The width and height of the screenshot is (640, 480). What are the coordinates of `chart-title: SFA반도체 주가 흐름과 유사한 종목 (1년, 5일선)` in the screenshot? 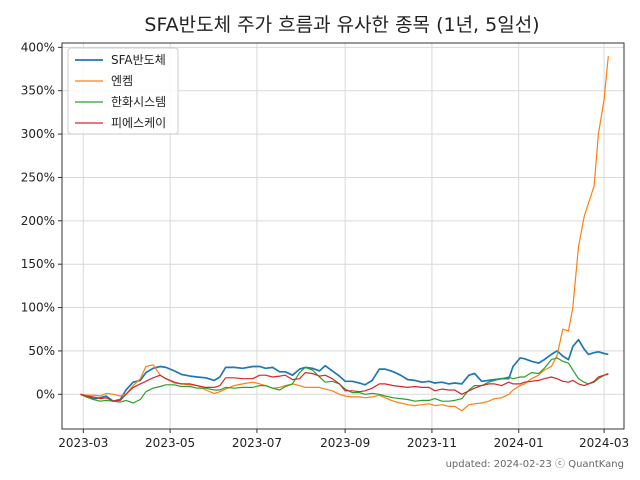 It's located at (341, 25).